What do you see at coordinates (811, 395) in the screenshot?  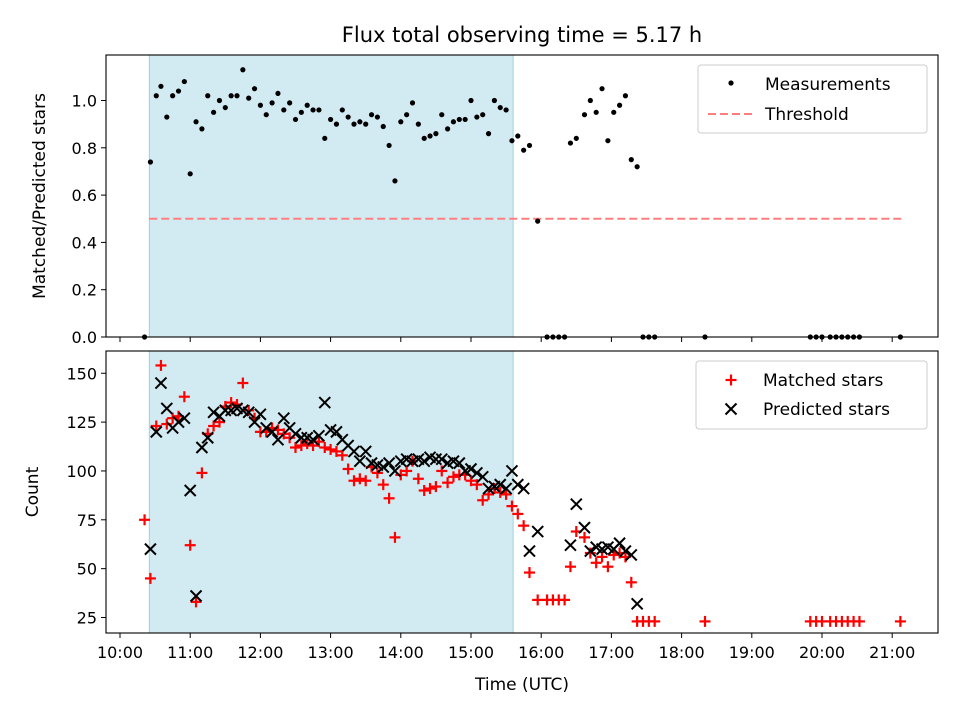 I see `bottom-legend: Matched stars Predicted stars` at bounding box center [811, 395].